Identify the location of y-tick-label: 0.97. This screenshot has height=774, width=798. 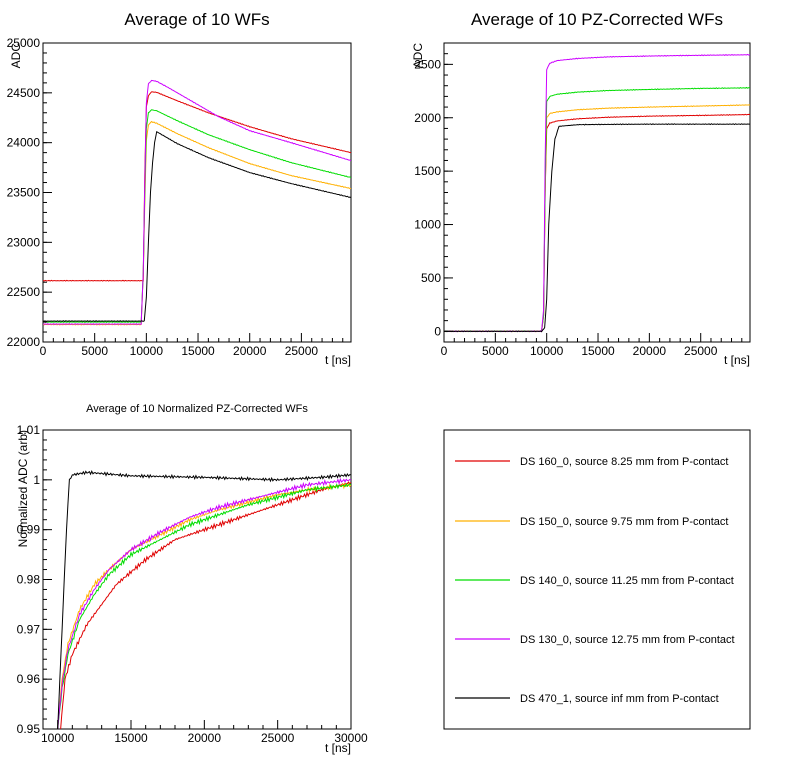
(29, 629).